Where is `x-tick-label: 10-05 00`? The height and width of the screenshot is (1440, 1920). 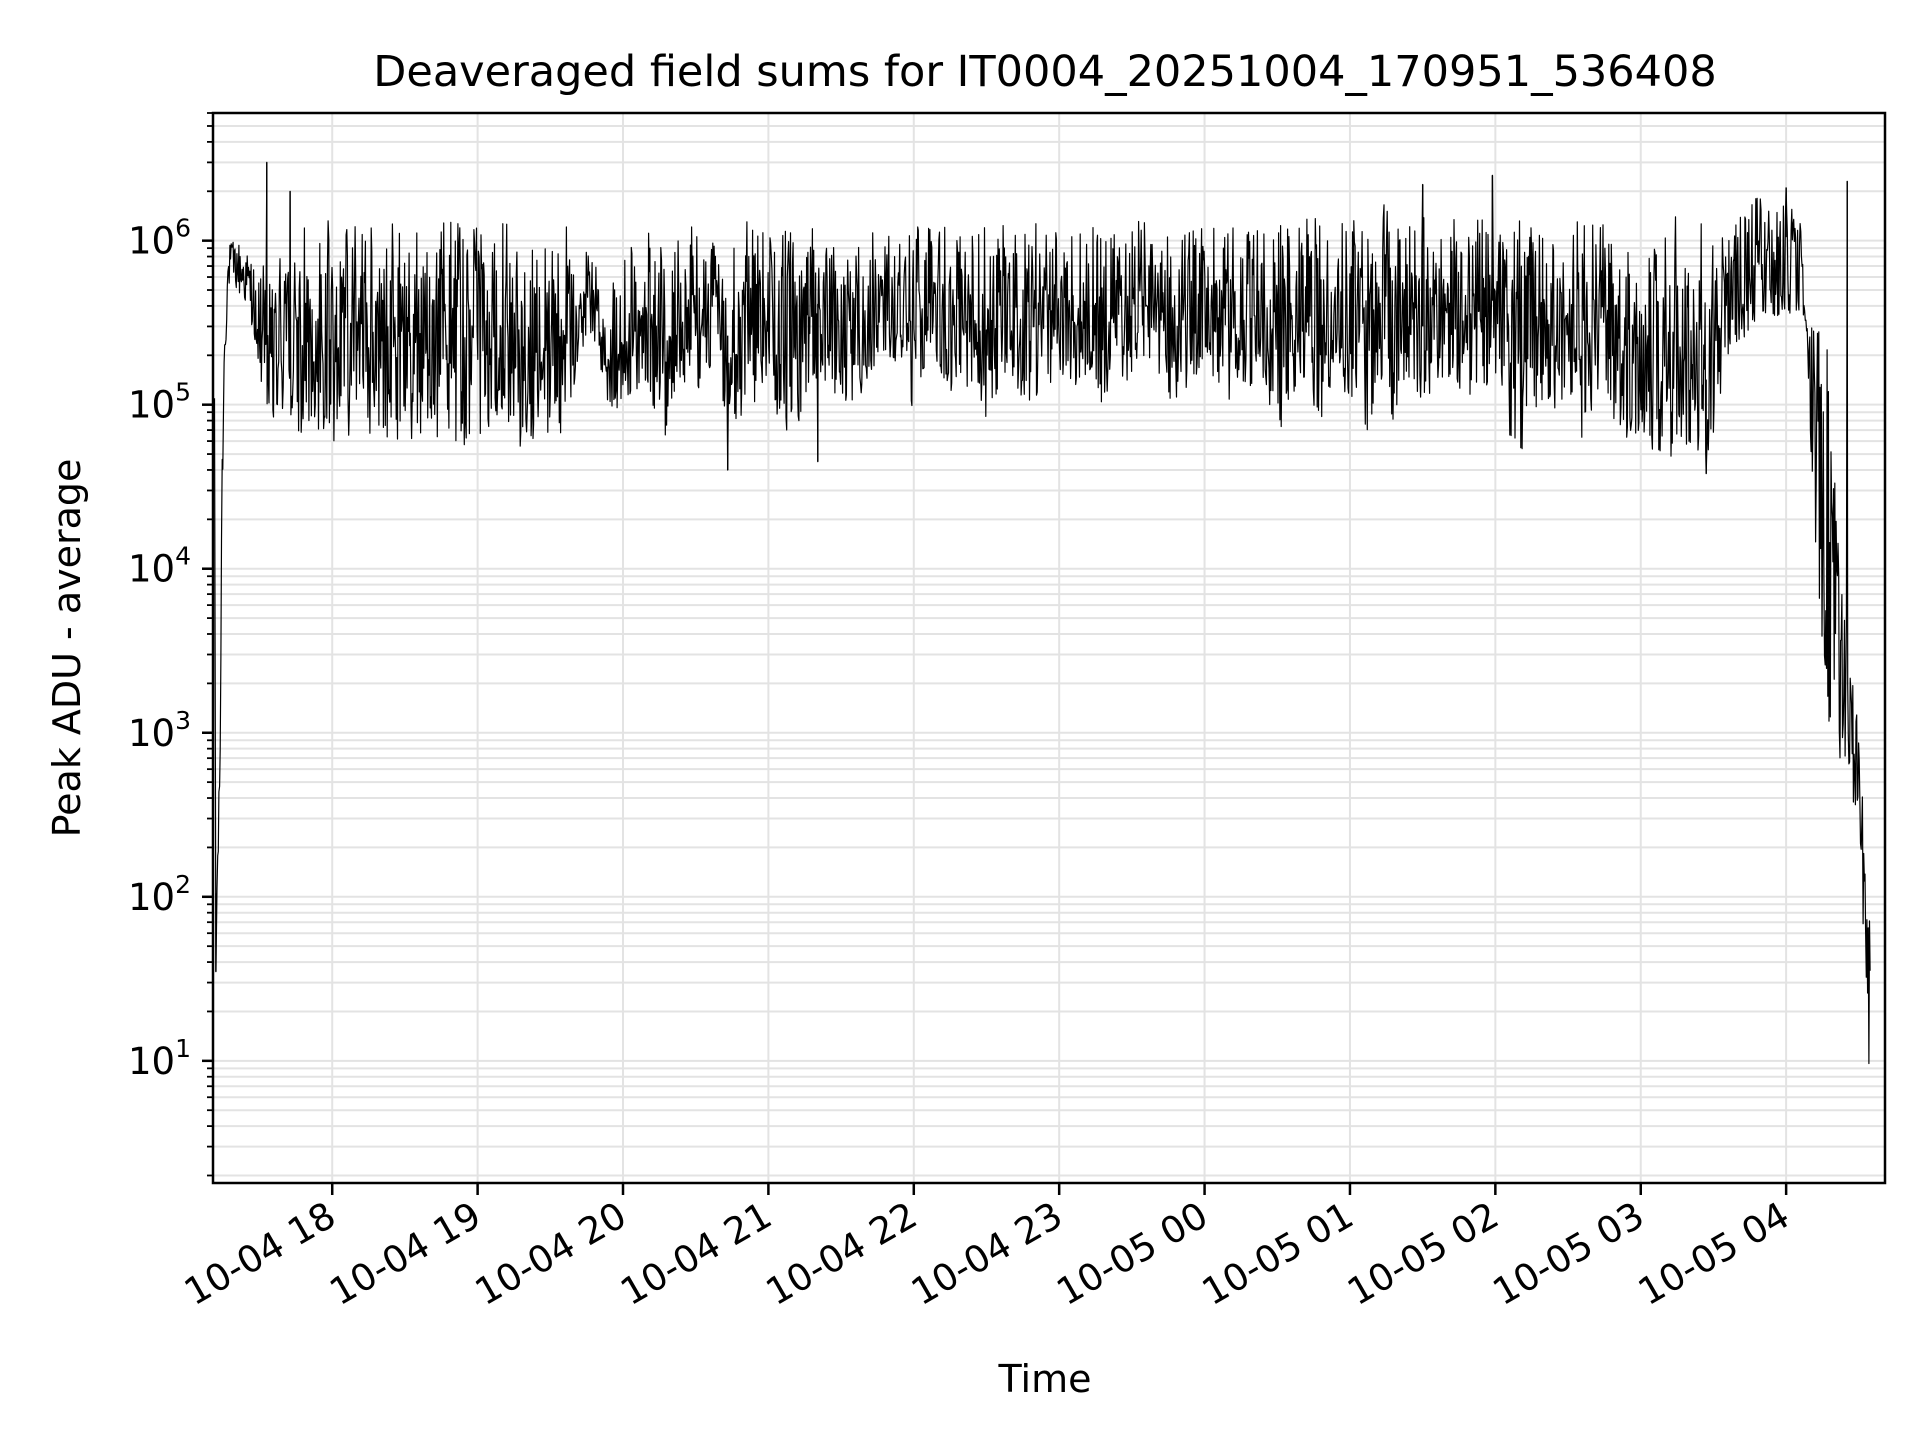 x-tick-label: 10-05 00 is located at coordinates (1132, 1254).